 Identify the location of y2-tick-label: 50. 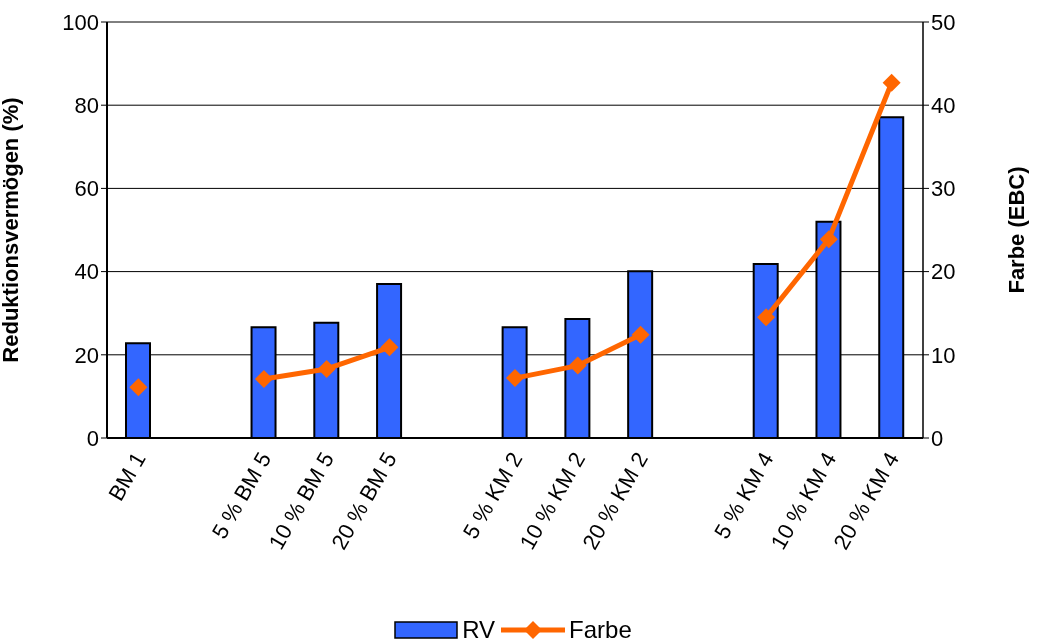
(943, 22).